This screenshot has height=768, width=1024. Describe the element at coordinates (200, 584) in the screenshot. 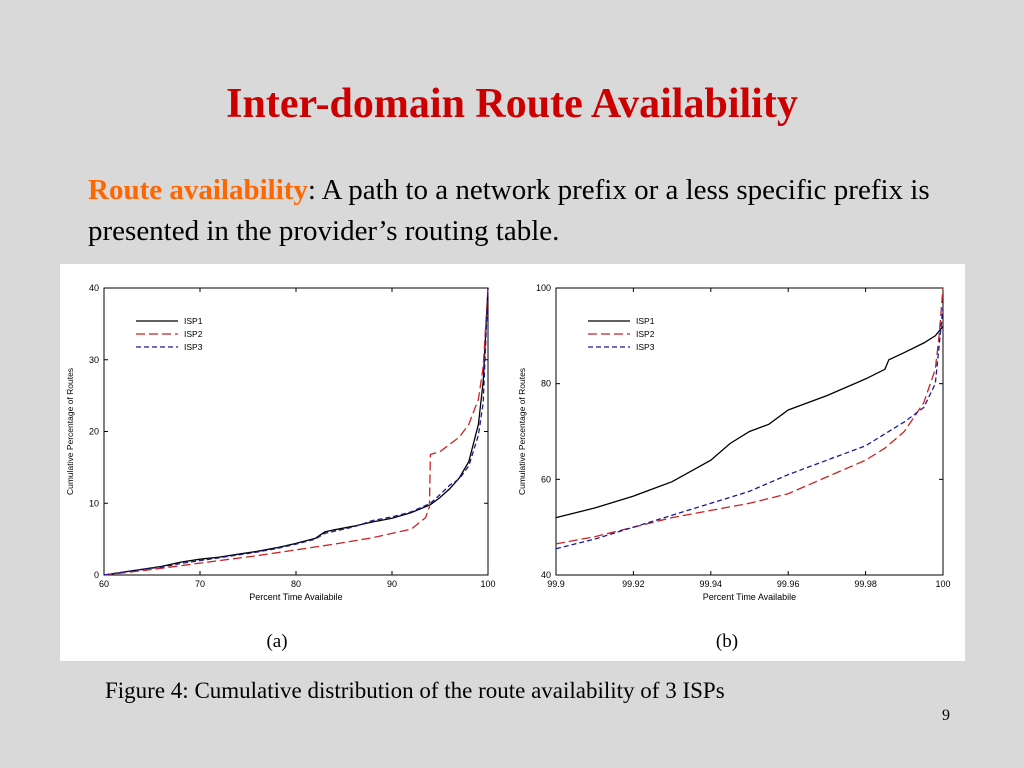

I see `x-tick-label: 70` at that location.